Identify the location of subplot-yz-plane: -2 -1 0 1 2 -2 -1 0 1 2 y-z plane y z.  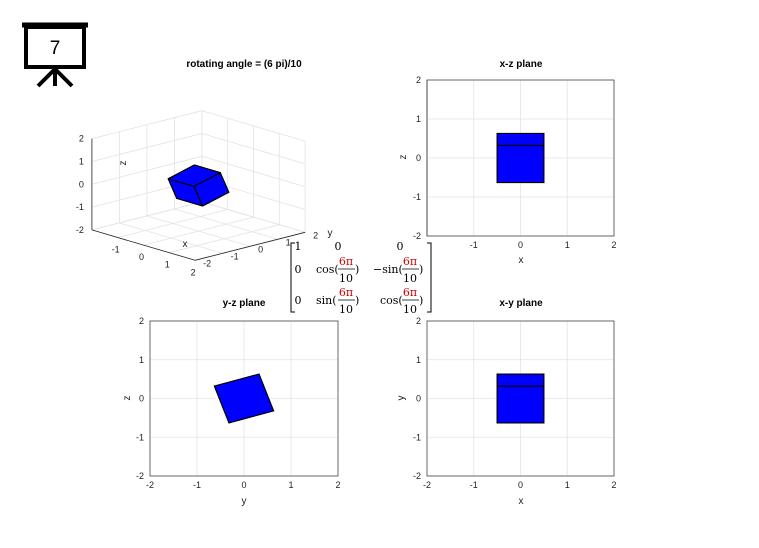
(231, 402).